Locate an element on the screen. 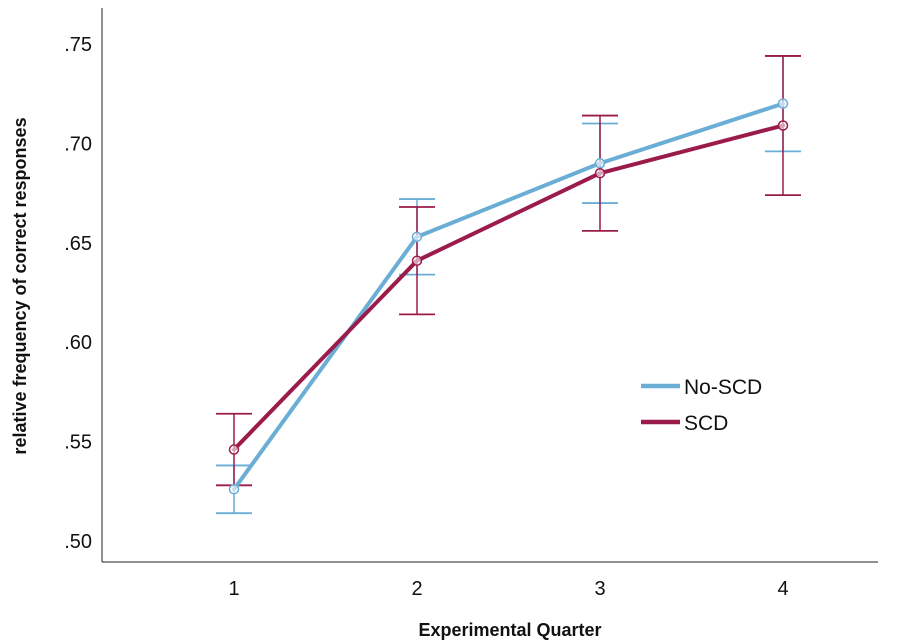 The image size is (906, 644). x-tick-label: 2 is located at coordinates (416, 589).